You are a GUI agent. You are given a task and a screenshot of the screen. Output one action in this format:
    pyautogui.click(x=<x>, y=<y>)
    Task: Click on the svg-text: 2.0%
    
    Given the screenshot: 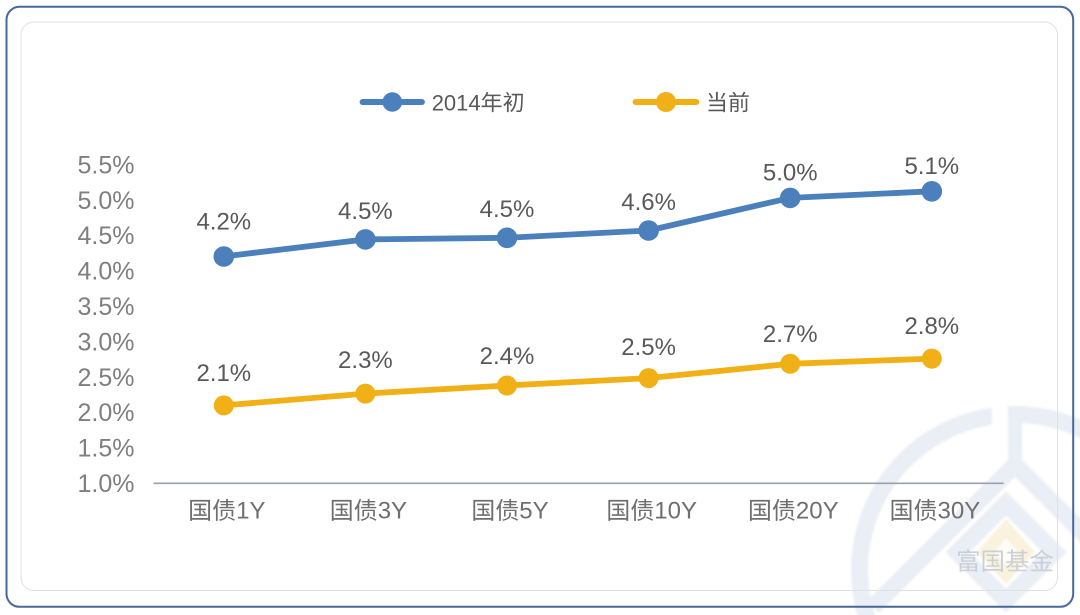 What is the action you would take?
    pyautogui.click(x=106, y=413)
    